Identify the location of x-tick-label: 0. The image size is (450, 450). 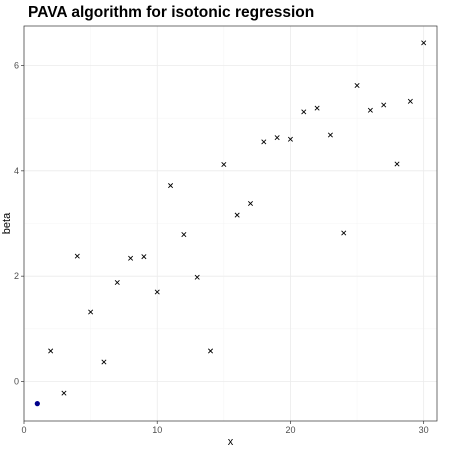
(23, 430).